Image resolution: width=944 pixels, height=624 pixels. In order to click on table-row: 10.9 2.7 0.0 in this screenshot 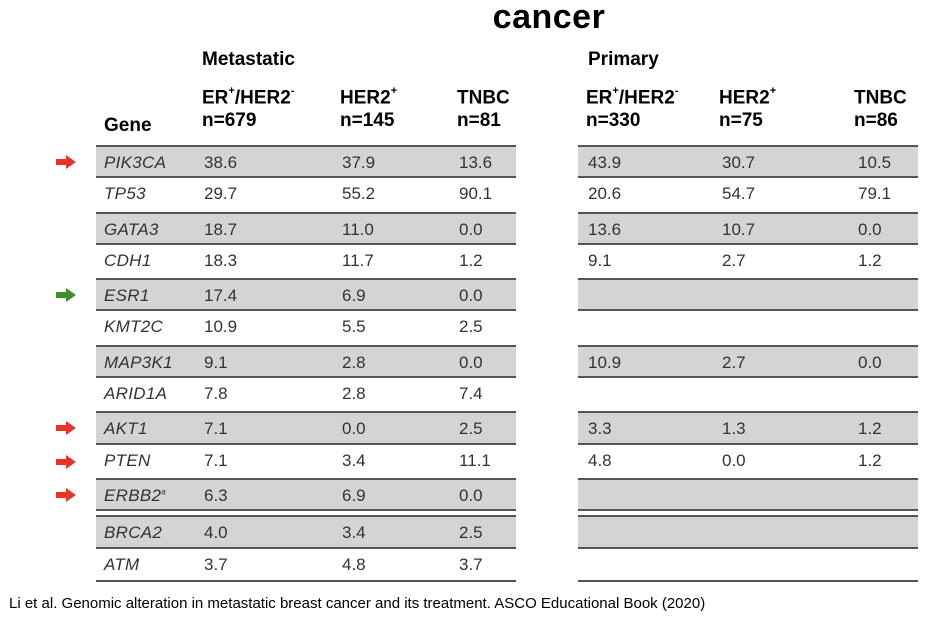, I will do `click(748, 361)`.